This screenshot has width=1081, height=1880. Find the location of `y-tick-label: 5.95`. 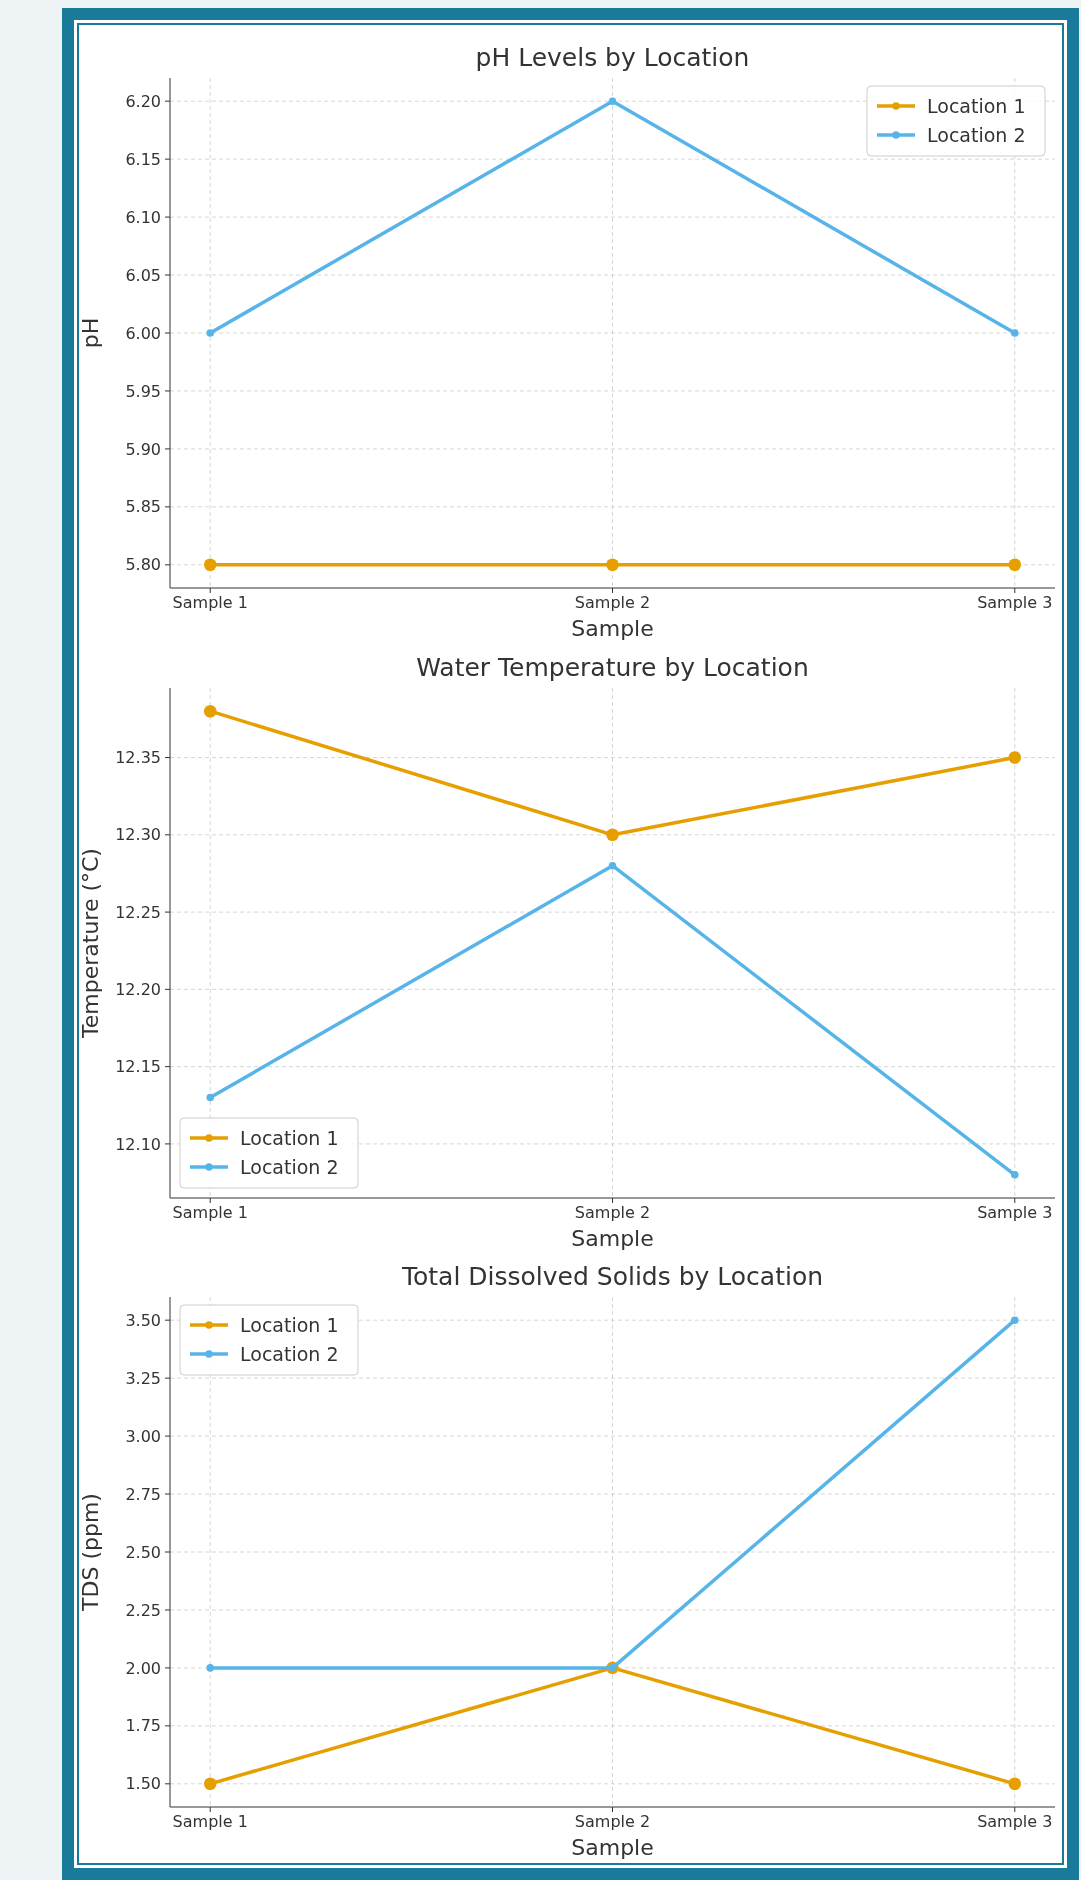

y-tick-label: 5.95 is located at coordinates (143, 391).